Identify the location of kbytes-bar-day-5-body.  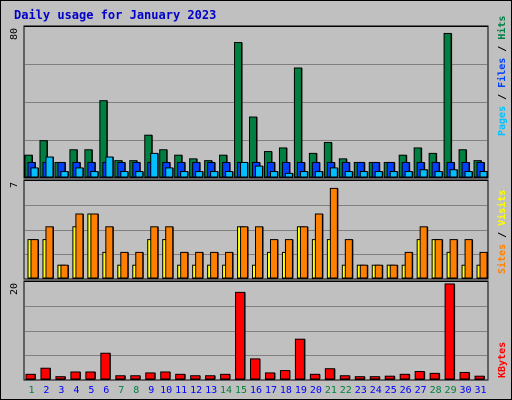
(90, 375).